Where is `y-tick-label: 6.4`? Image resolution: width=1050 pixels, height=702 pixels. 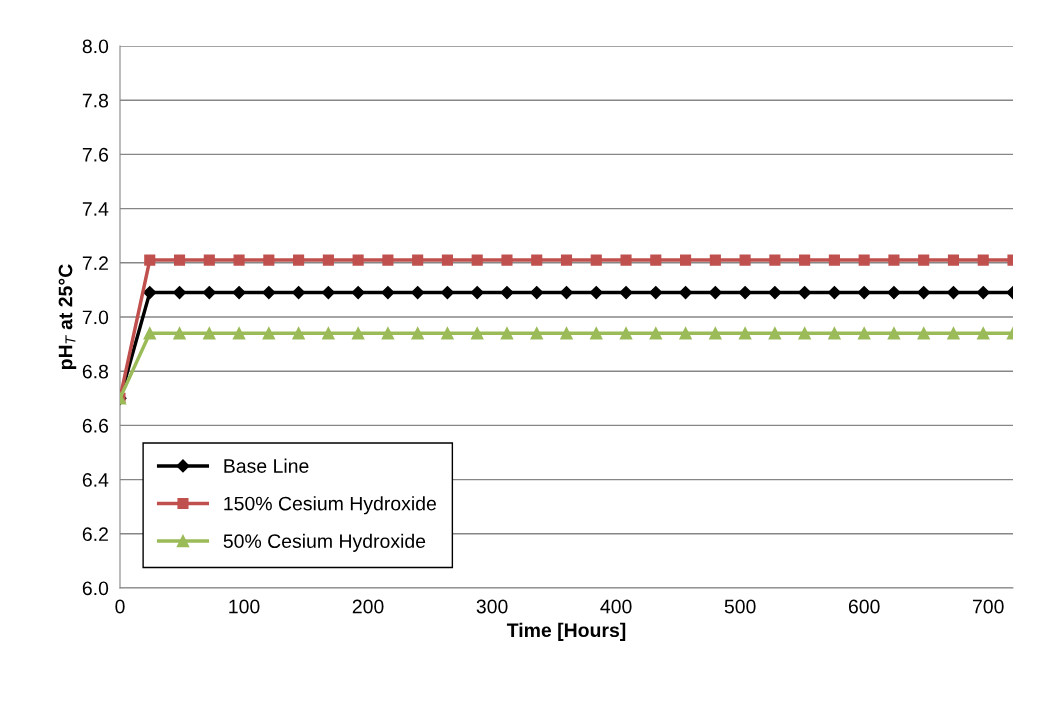 y-tick-label: 6.4 is located at coordinates (95, 480).